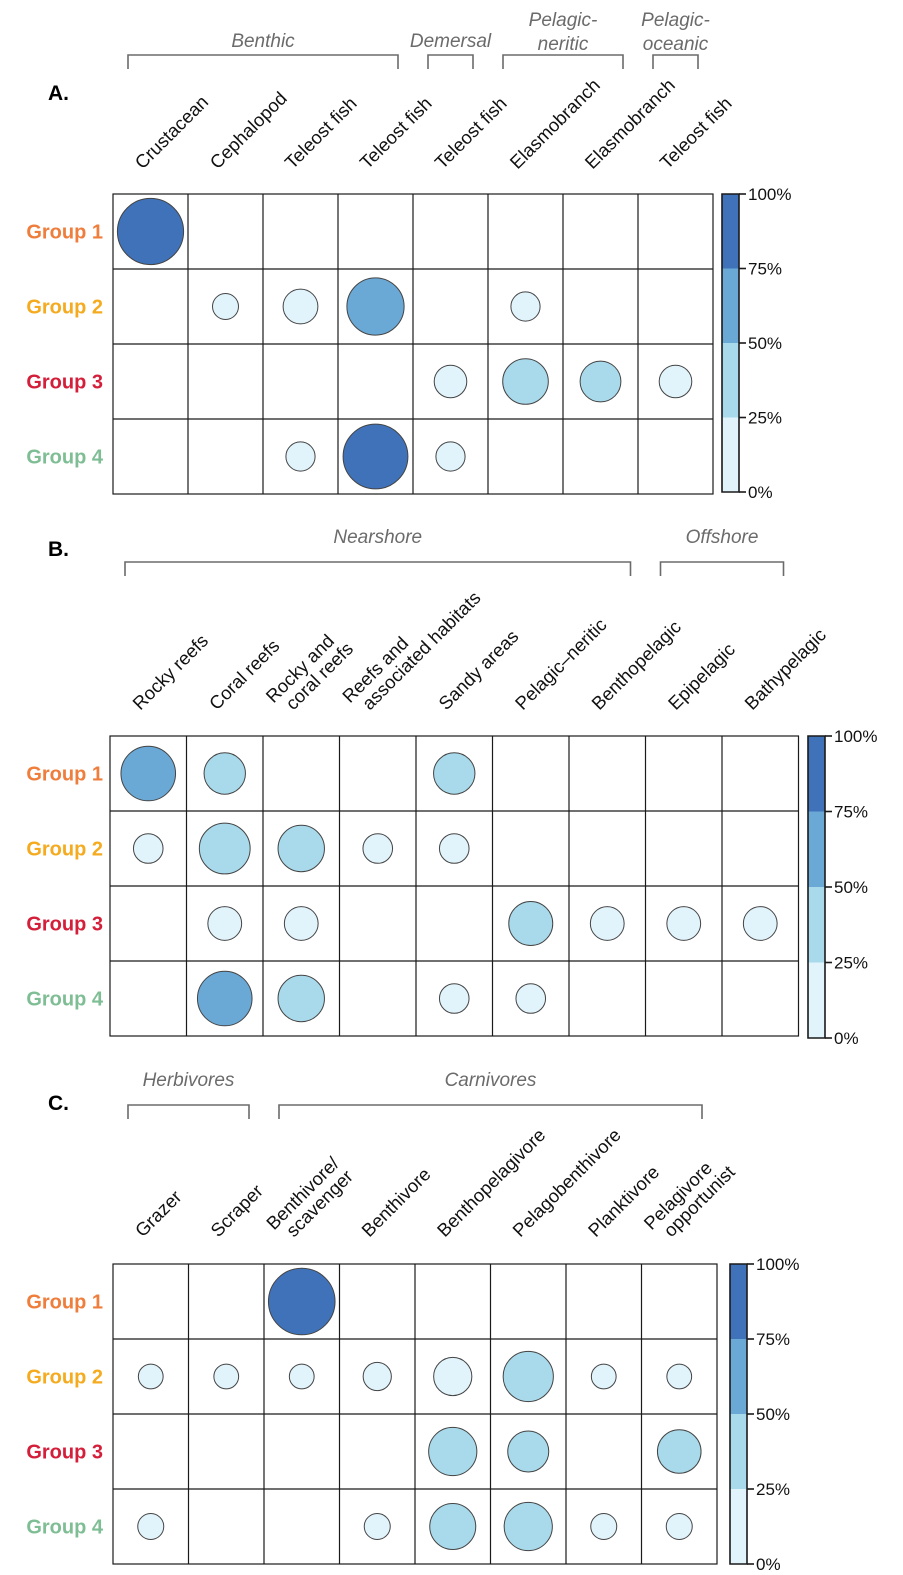 This screenshot has width=903, height=1575. Describe the element at coordinates (451, 41) in the screenshot. I see `category-group-label: Demersal` at that location.